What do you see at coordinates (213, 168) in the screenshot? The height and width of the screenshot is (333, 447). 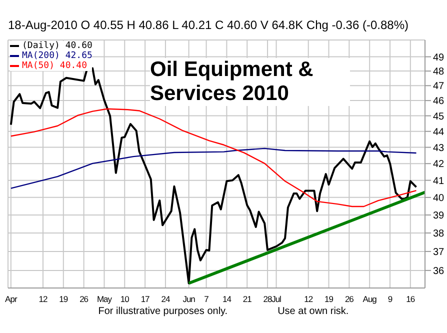 I see `line-series` at bounding box center [213, 168].